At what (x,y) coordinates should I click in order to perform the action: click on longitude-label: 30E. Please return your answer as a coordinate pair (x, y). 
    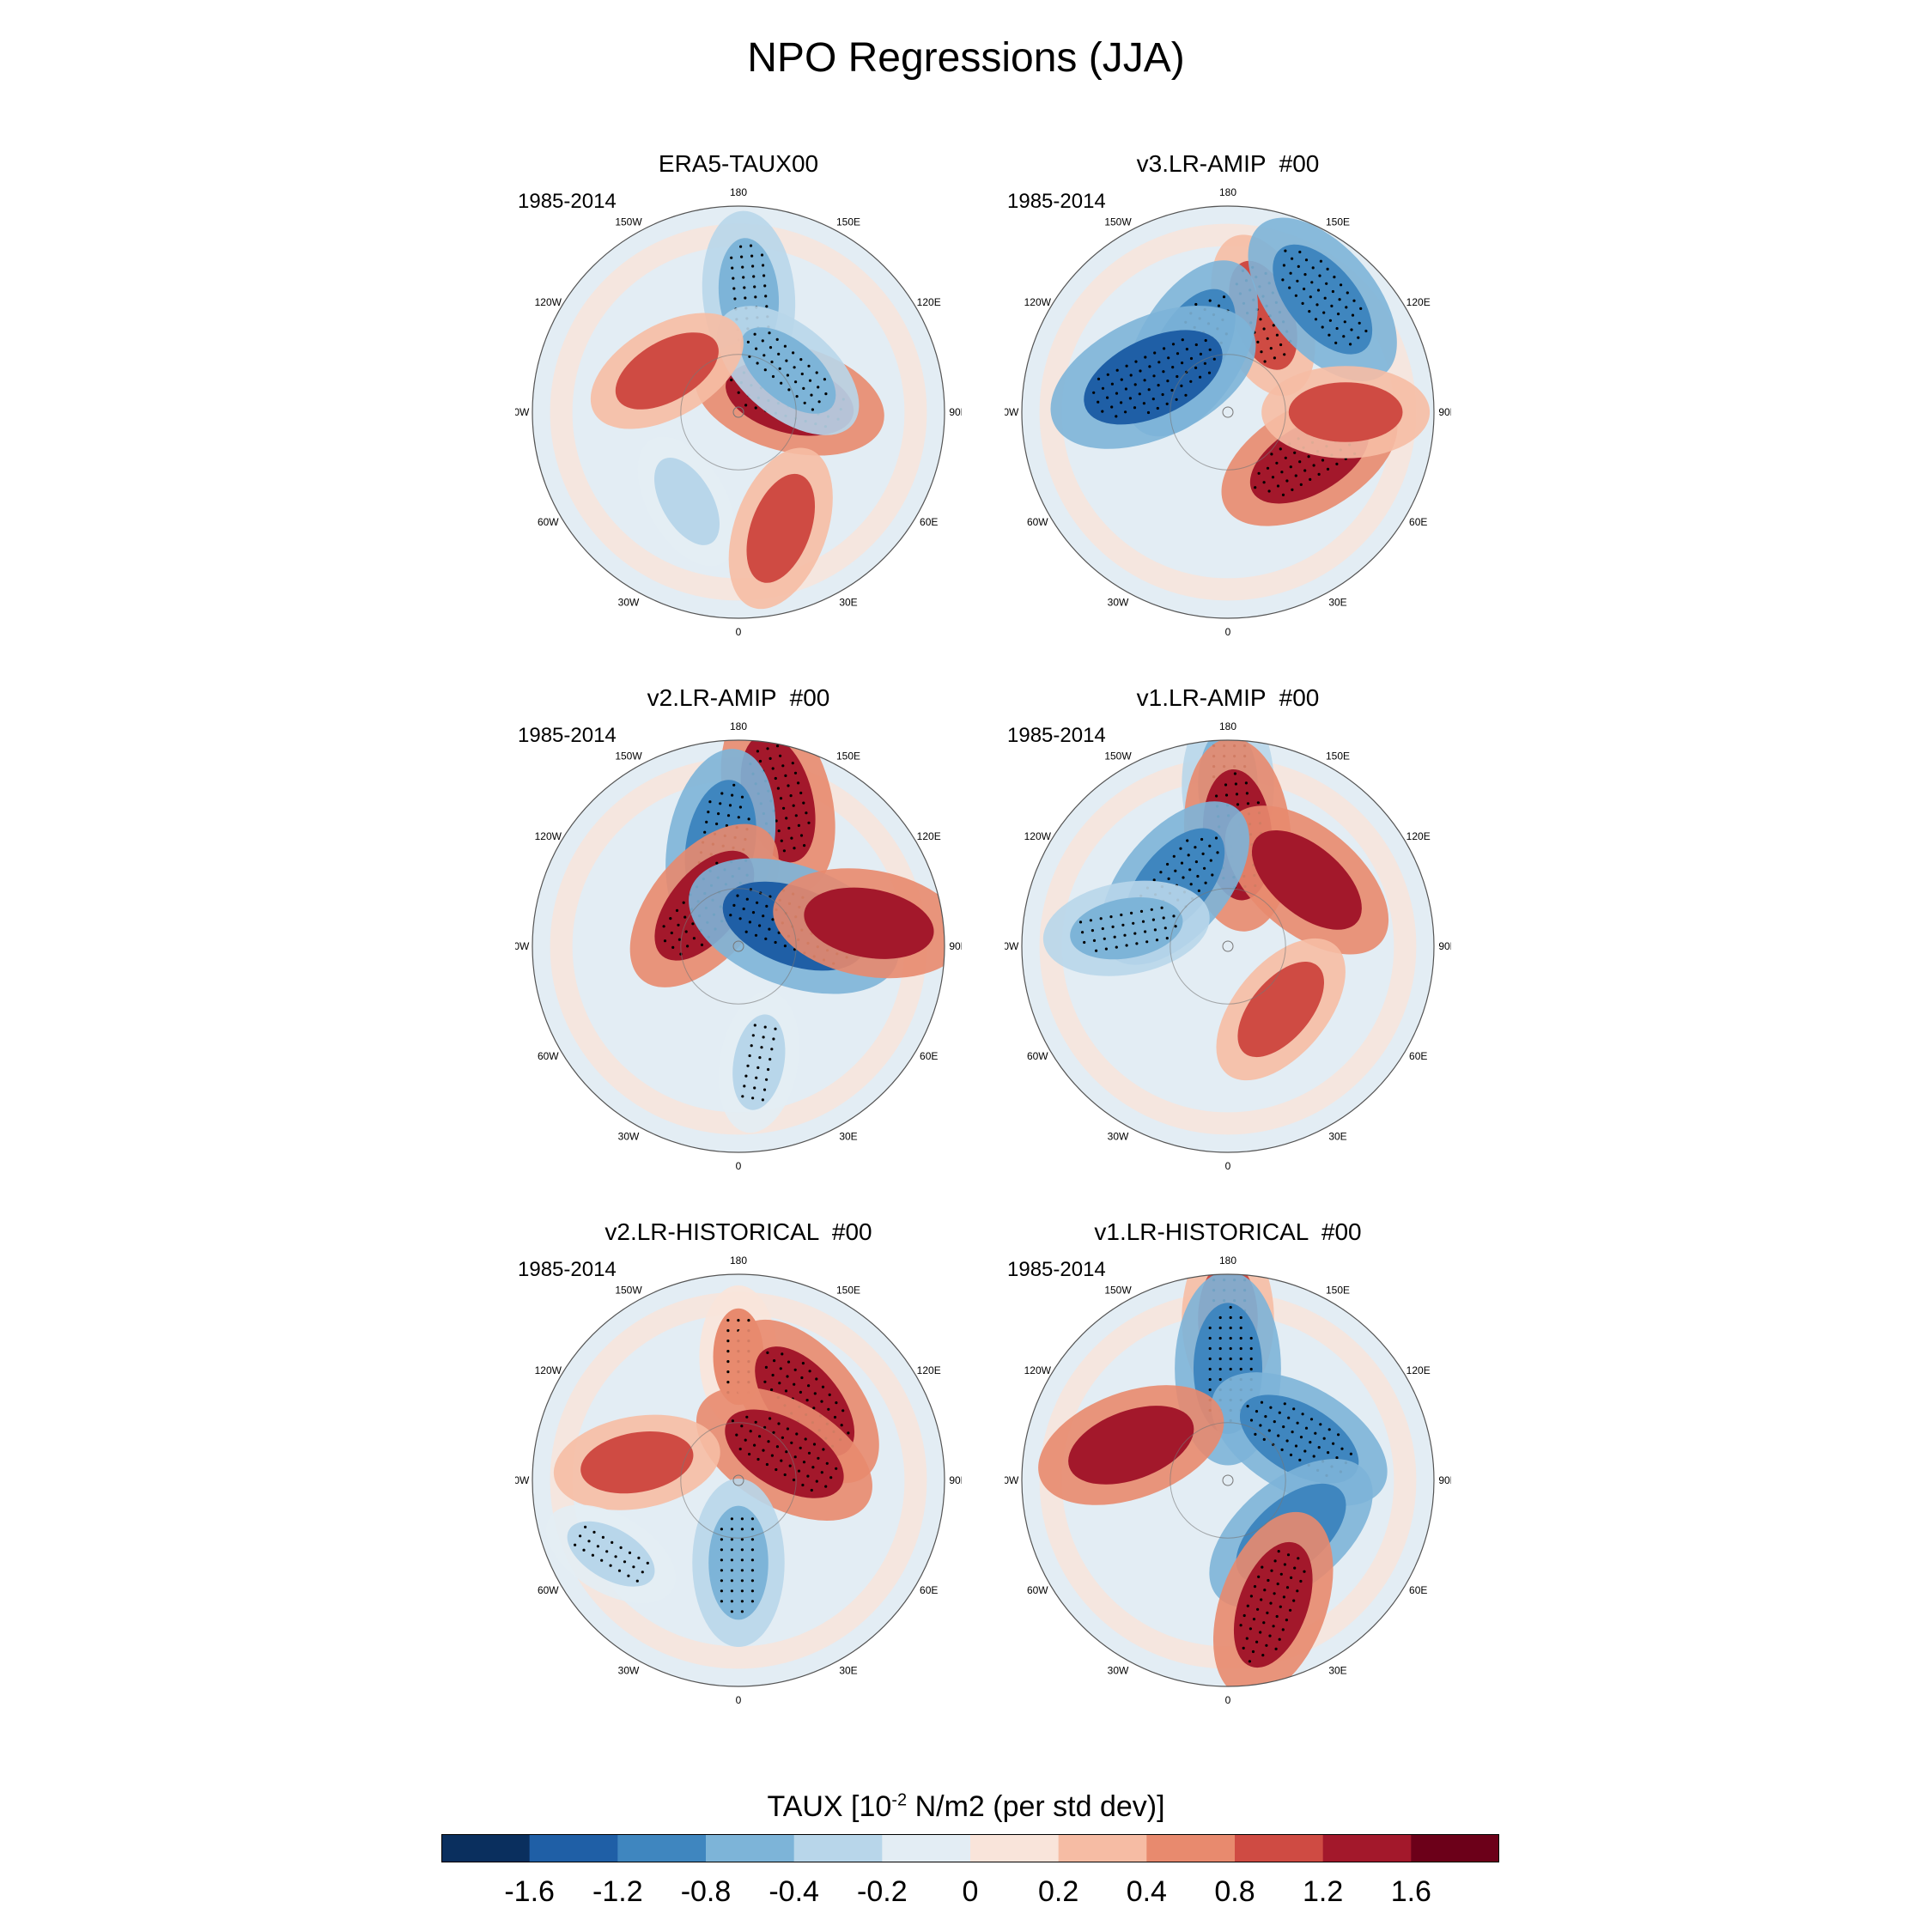
    Looking at the image, I should click on (1337, 1137).